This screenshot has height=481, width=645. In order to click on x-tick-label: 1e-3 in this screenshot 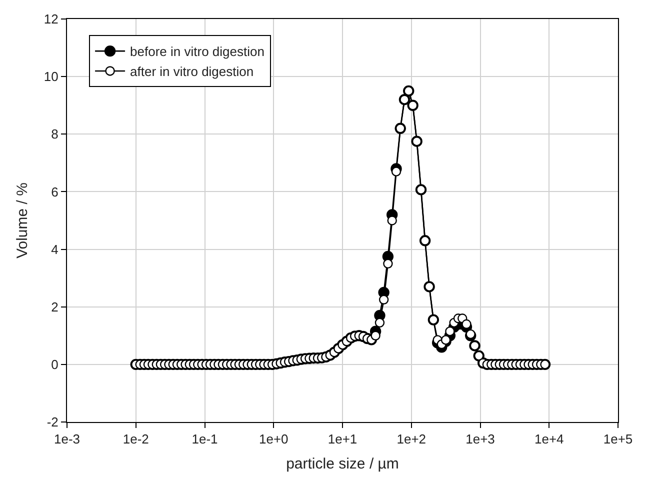, I will do `click(67, 439)`.